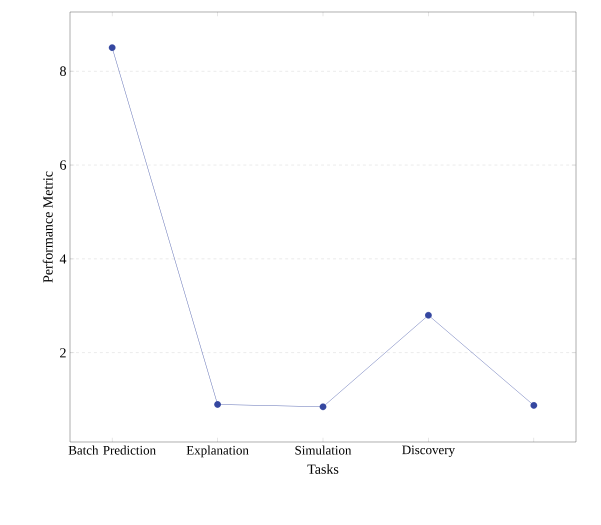 Image resolution: width=601 pixels, height=525 pixels. What do you see at coordinates (112, 450) in the screenshot?
I see `x-tick-label: Batch Prediction` at bounding box center [112, 450].